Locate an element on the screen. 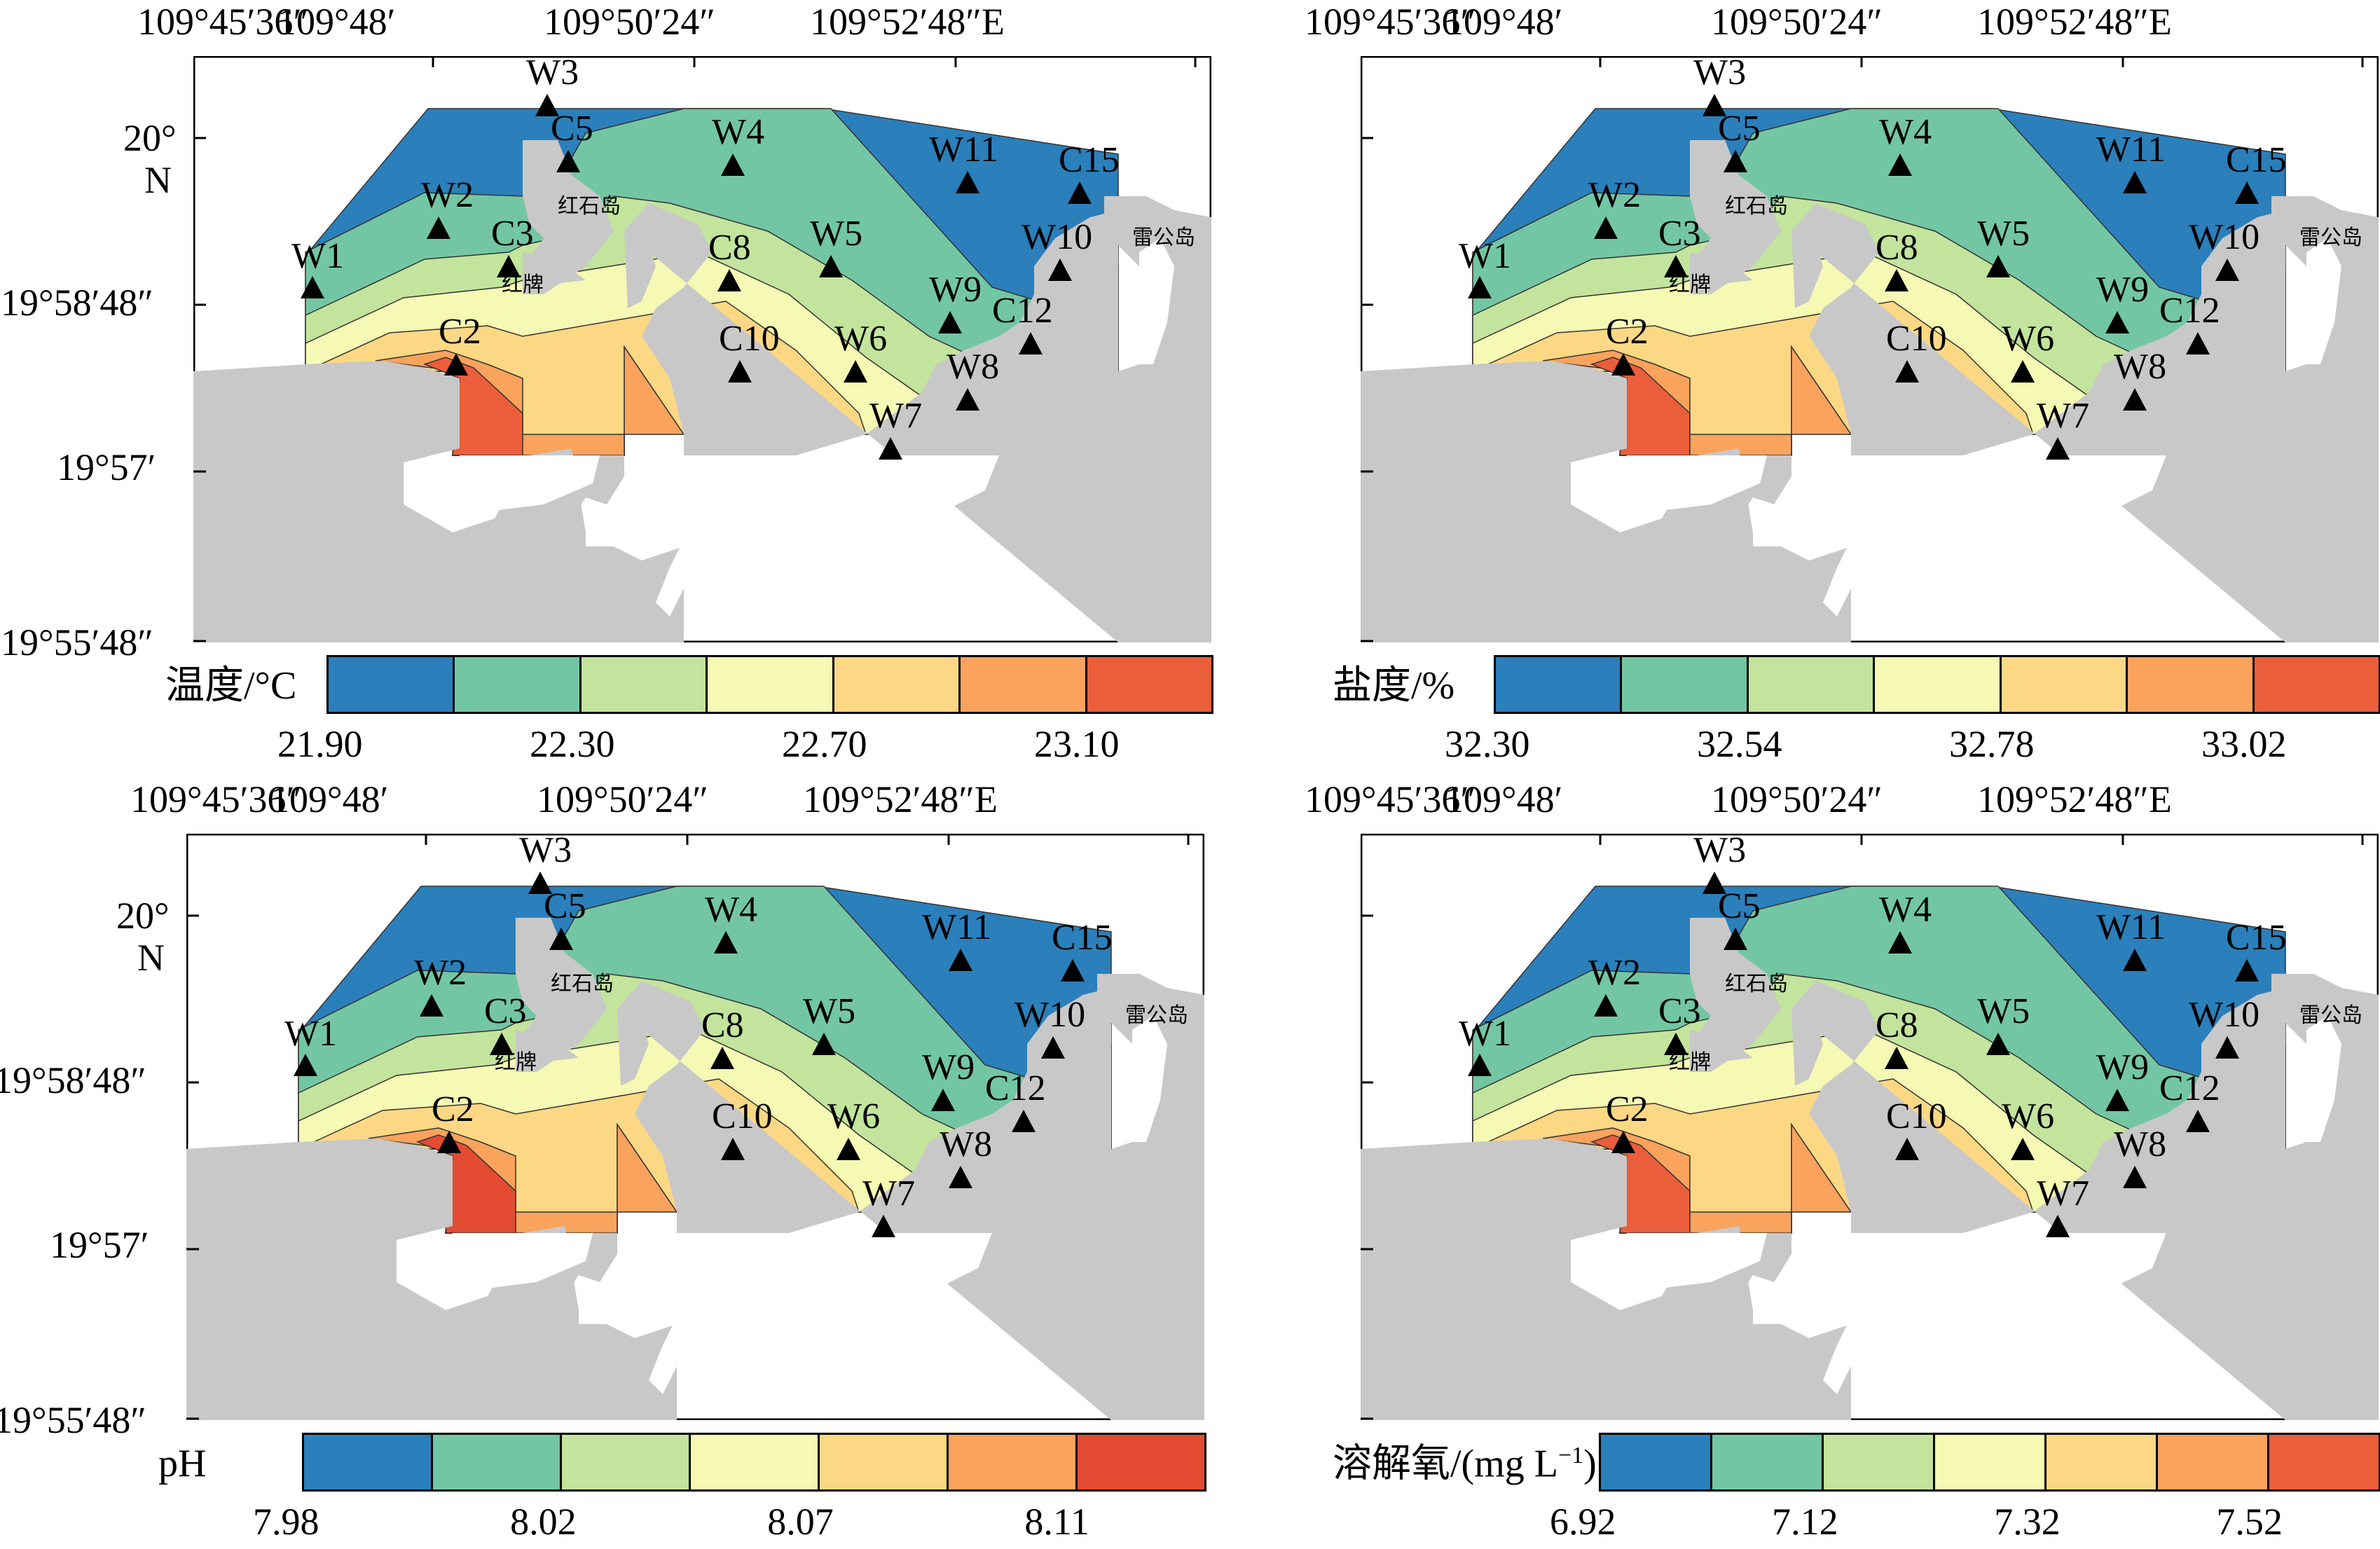 This screenshot has height=1549, width=2380. colorbar is located at coordinates (1937, 685).